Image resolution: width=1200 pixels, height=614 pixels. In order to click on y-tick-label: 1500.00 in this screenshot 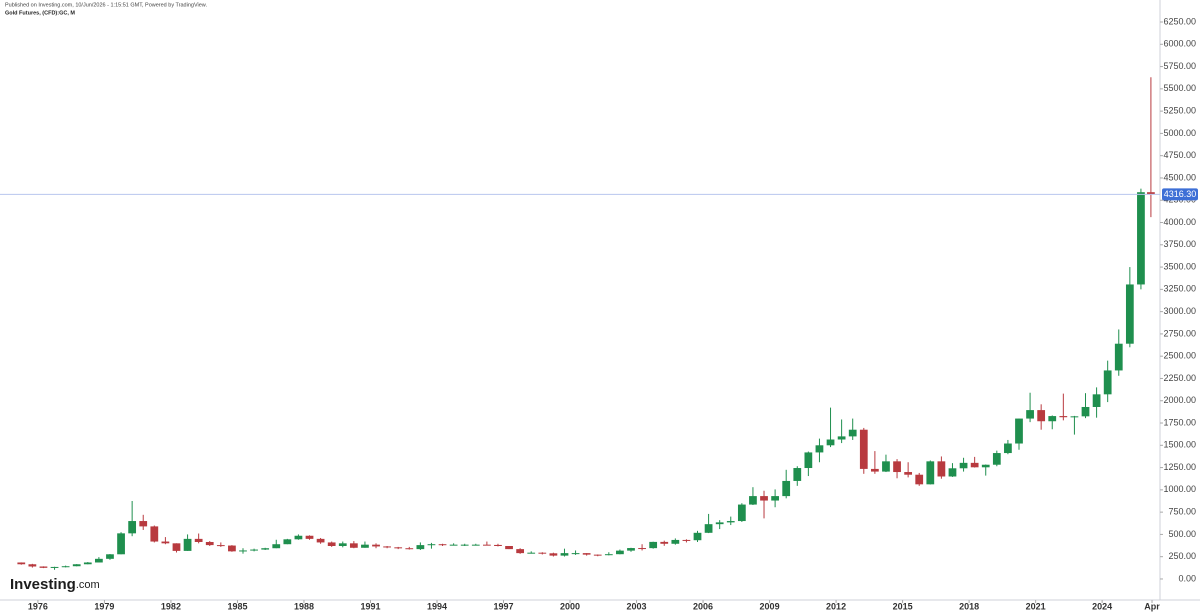, I will do `click(1179, 445)`.